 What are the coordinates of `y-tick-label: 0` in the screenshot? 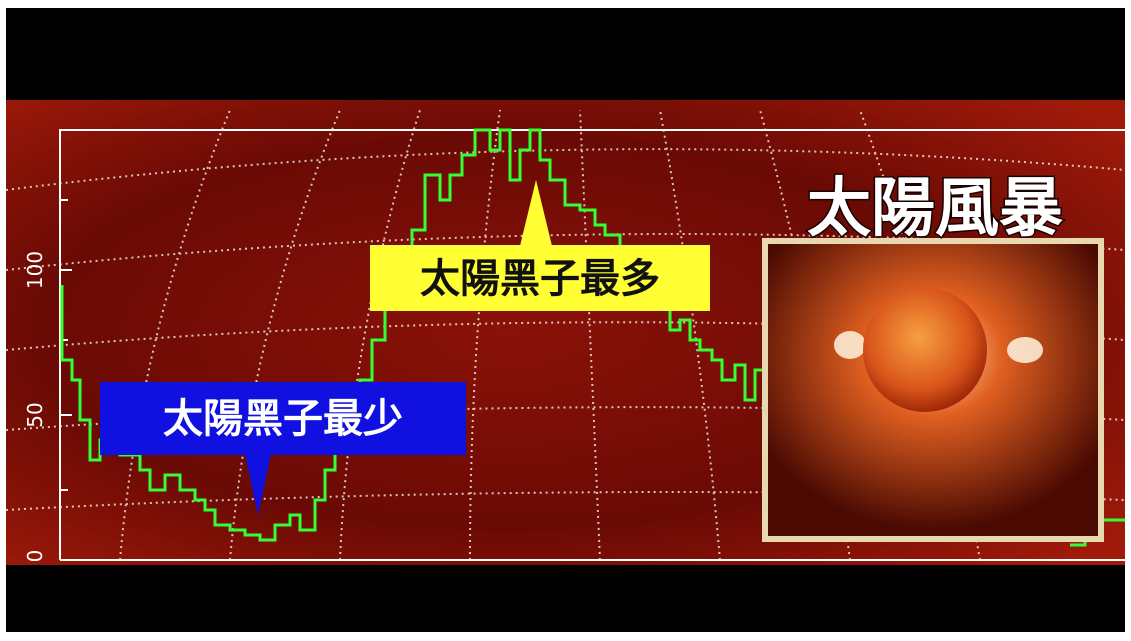 It's located at (35, 556).